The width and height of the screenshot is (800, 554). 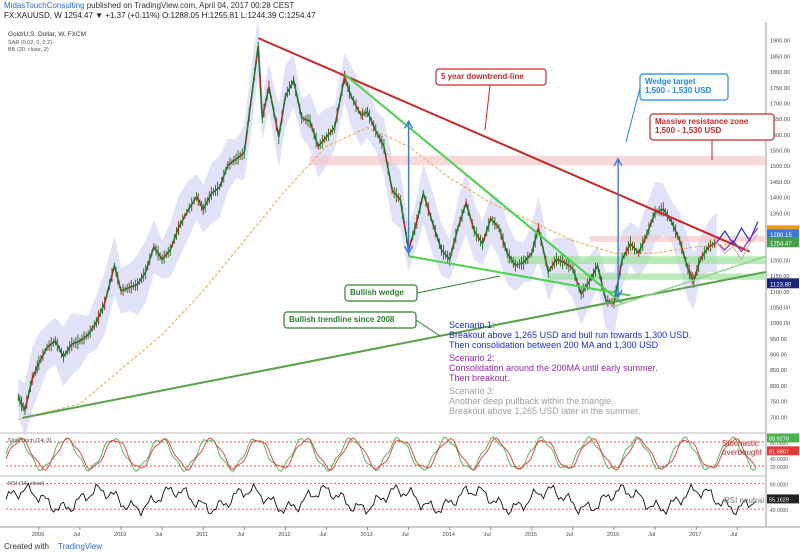 I want to click on resistance-annotation-text: Massive resistance zone 1,500 - 1,530 USD, so click(x=702, y=126).